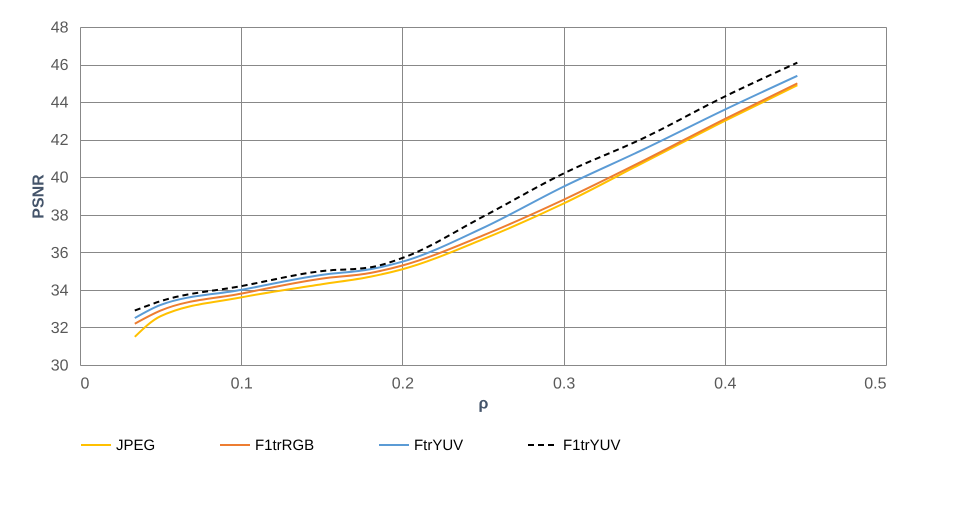 This screenshot has height=528, width=957. I want to click on y-tick-label: 36, so click(59, 253).